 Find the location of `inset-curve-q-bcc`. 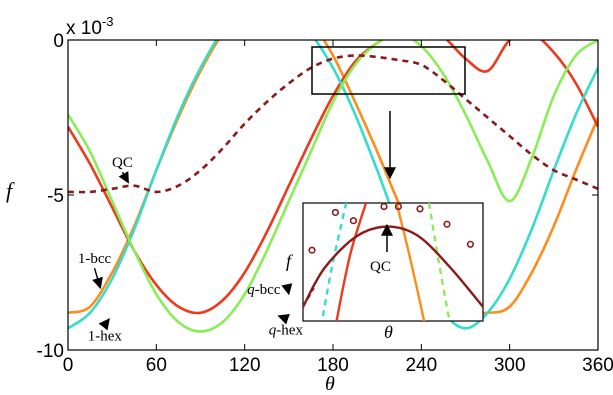

inset-curve-q-bcc is located at coordinates (351, 262).